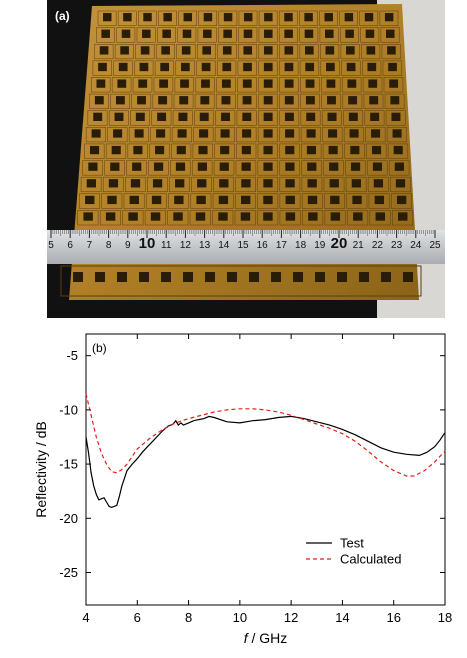 The image size is (467, 658). Describe the element at coordinates (241, 281) in the screenshot. I see `board-lower-edge` at that location.